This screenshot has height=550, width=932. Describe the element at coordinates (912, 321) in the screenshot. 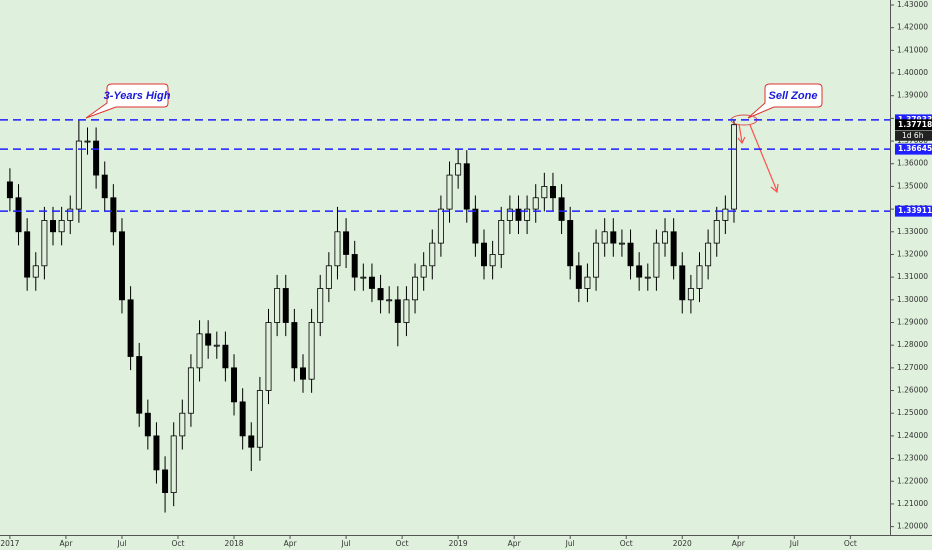

I see `y-tick-label: 1.29000` at that location.